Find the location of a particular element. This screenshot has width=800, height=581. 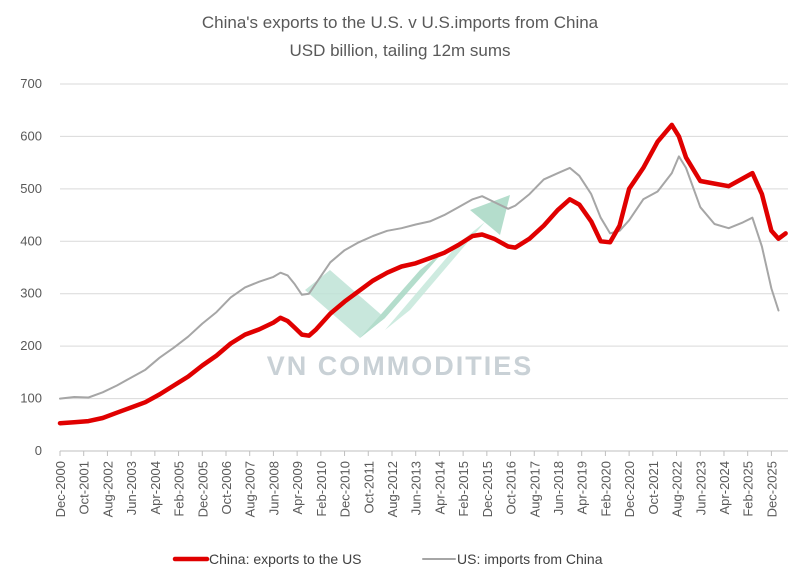

y-tick-label: 600 is located at coordinates (31, 135).